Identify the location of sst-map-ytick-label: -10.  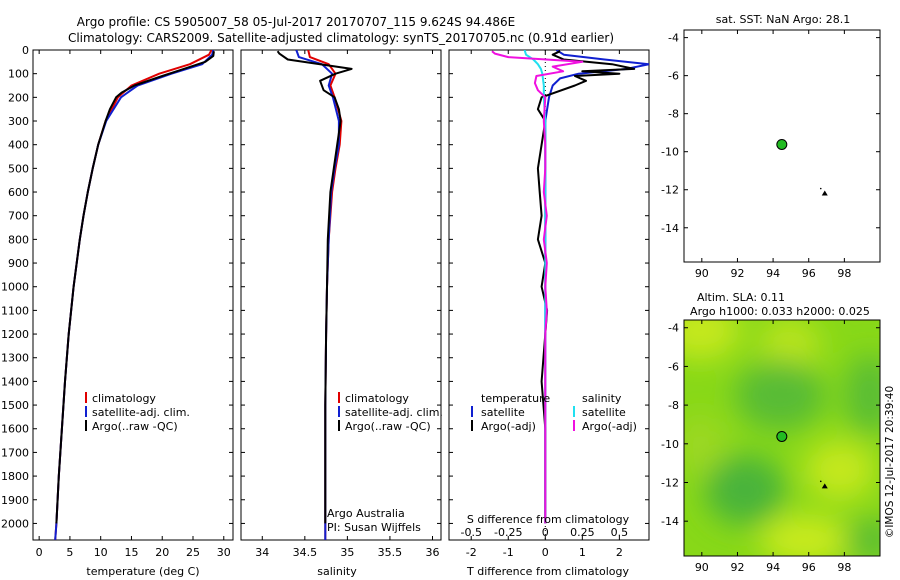
(670, 152).